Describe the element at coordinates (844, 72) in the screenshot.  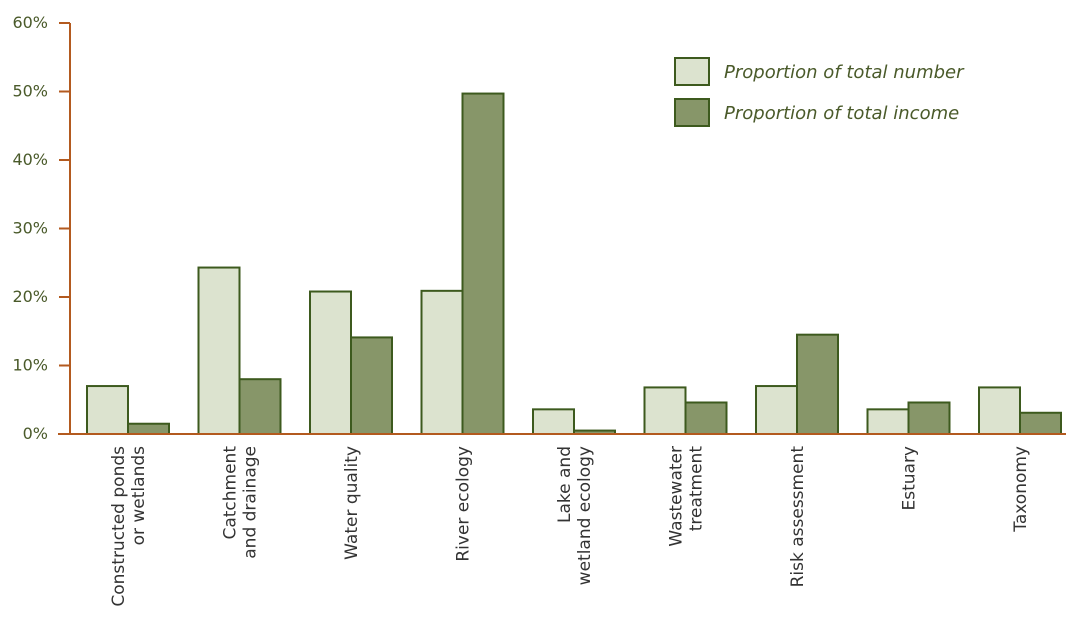
I see `legend-label: Proportion of total number` at that location.